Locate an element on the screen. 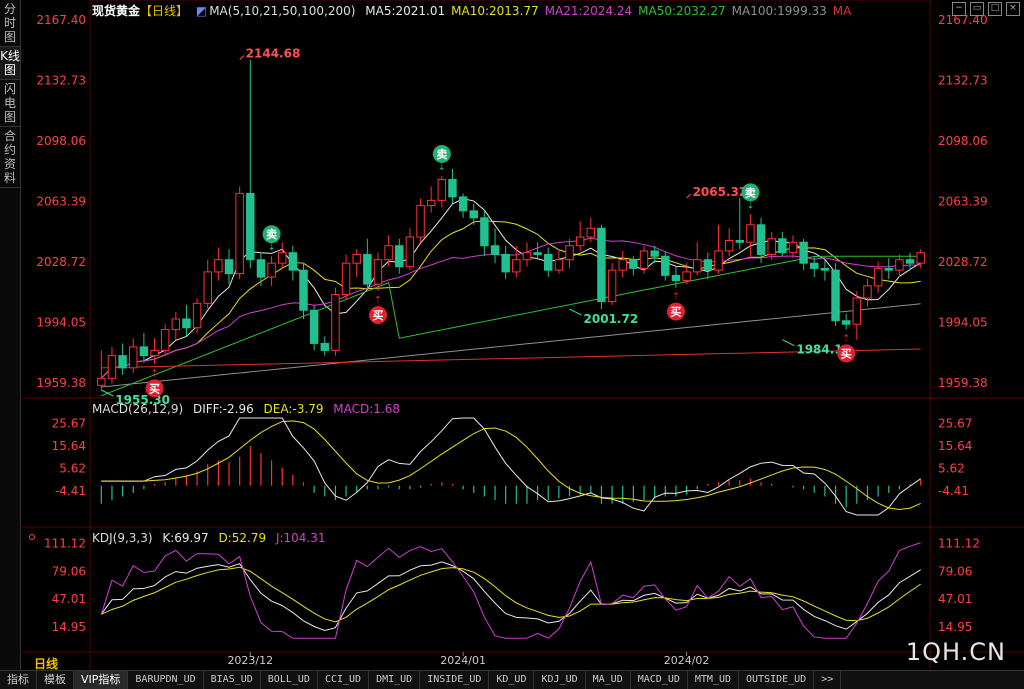 Image resolution: width=1024 pixels, height=689 pixels. indicator-tab-14: OUTSIDE_UD is located at coordinates (777, 680).